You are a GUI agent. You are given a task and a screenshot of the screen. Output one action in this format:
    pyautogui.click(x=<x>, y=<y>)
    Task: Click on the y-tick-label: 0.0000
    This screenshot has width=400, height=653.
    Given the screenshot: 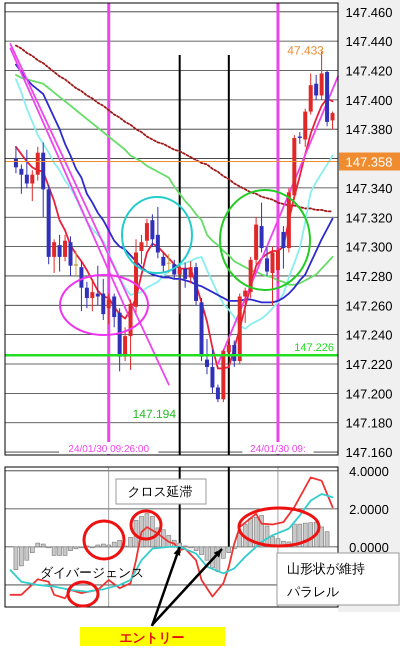 What is the action you would take?
    pyautogui.click(x=369, y=547)
    